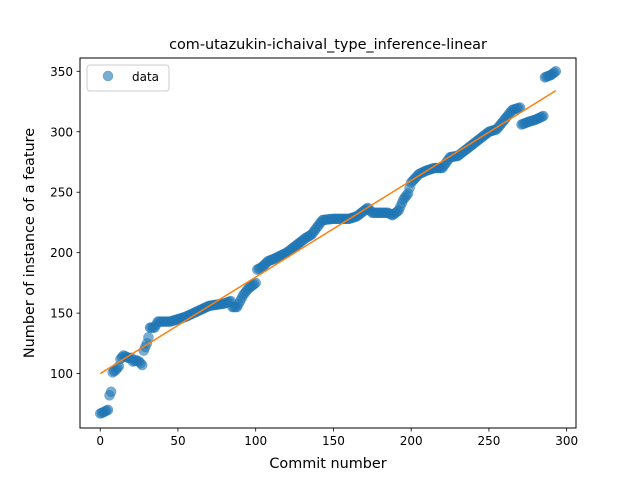  I want to click on y-axis-label: Number of instance of a feature, so click(30, 243).